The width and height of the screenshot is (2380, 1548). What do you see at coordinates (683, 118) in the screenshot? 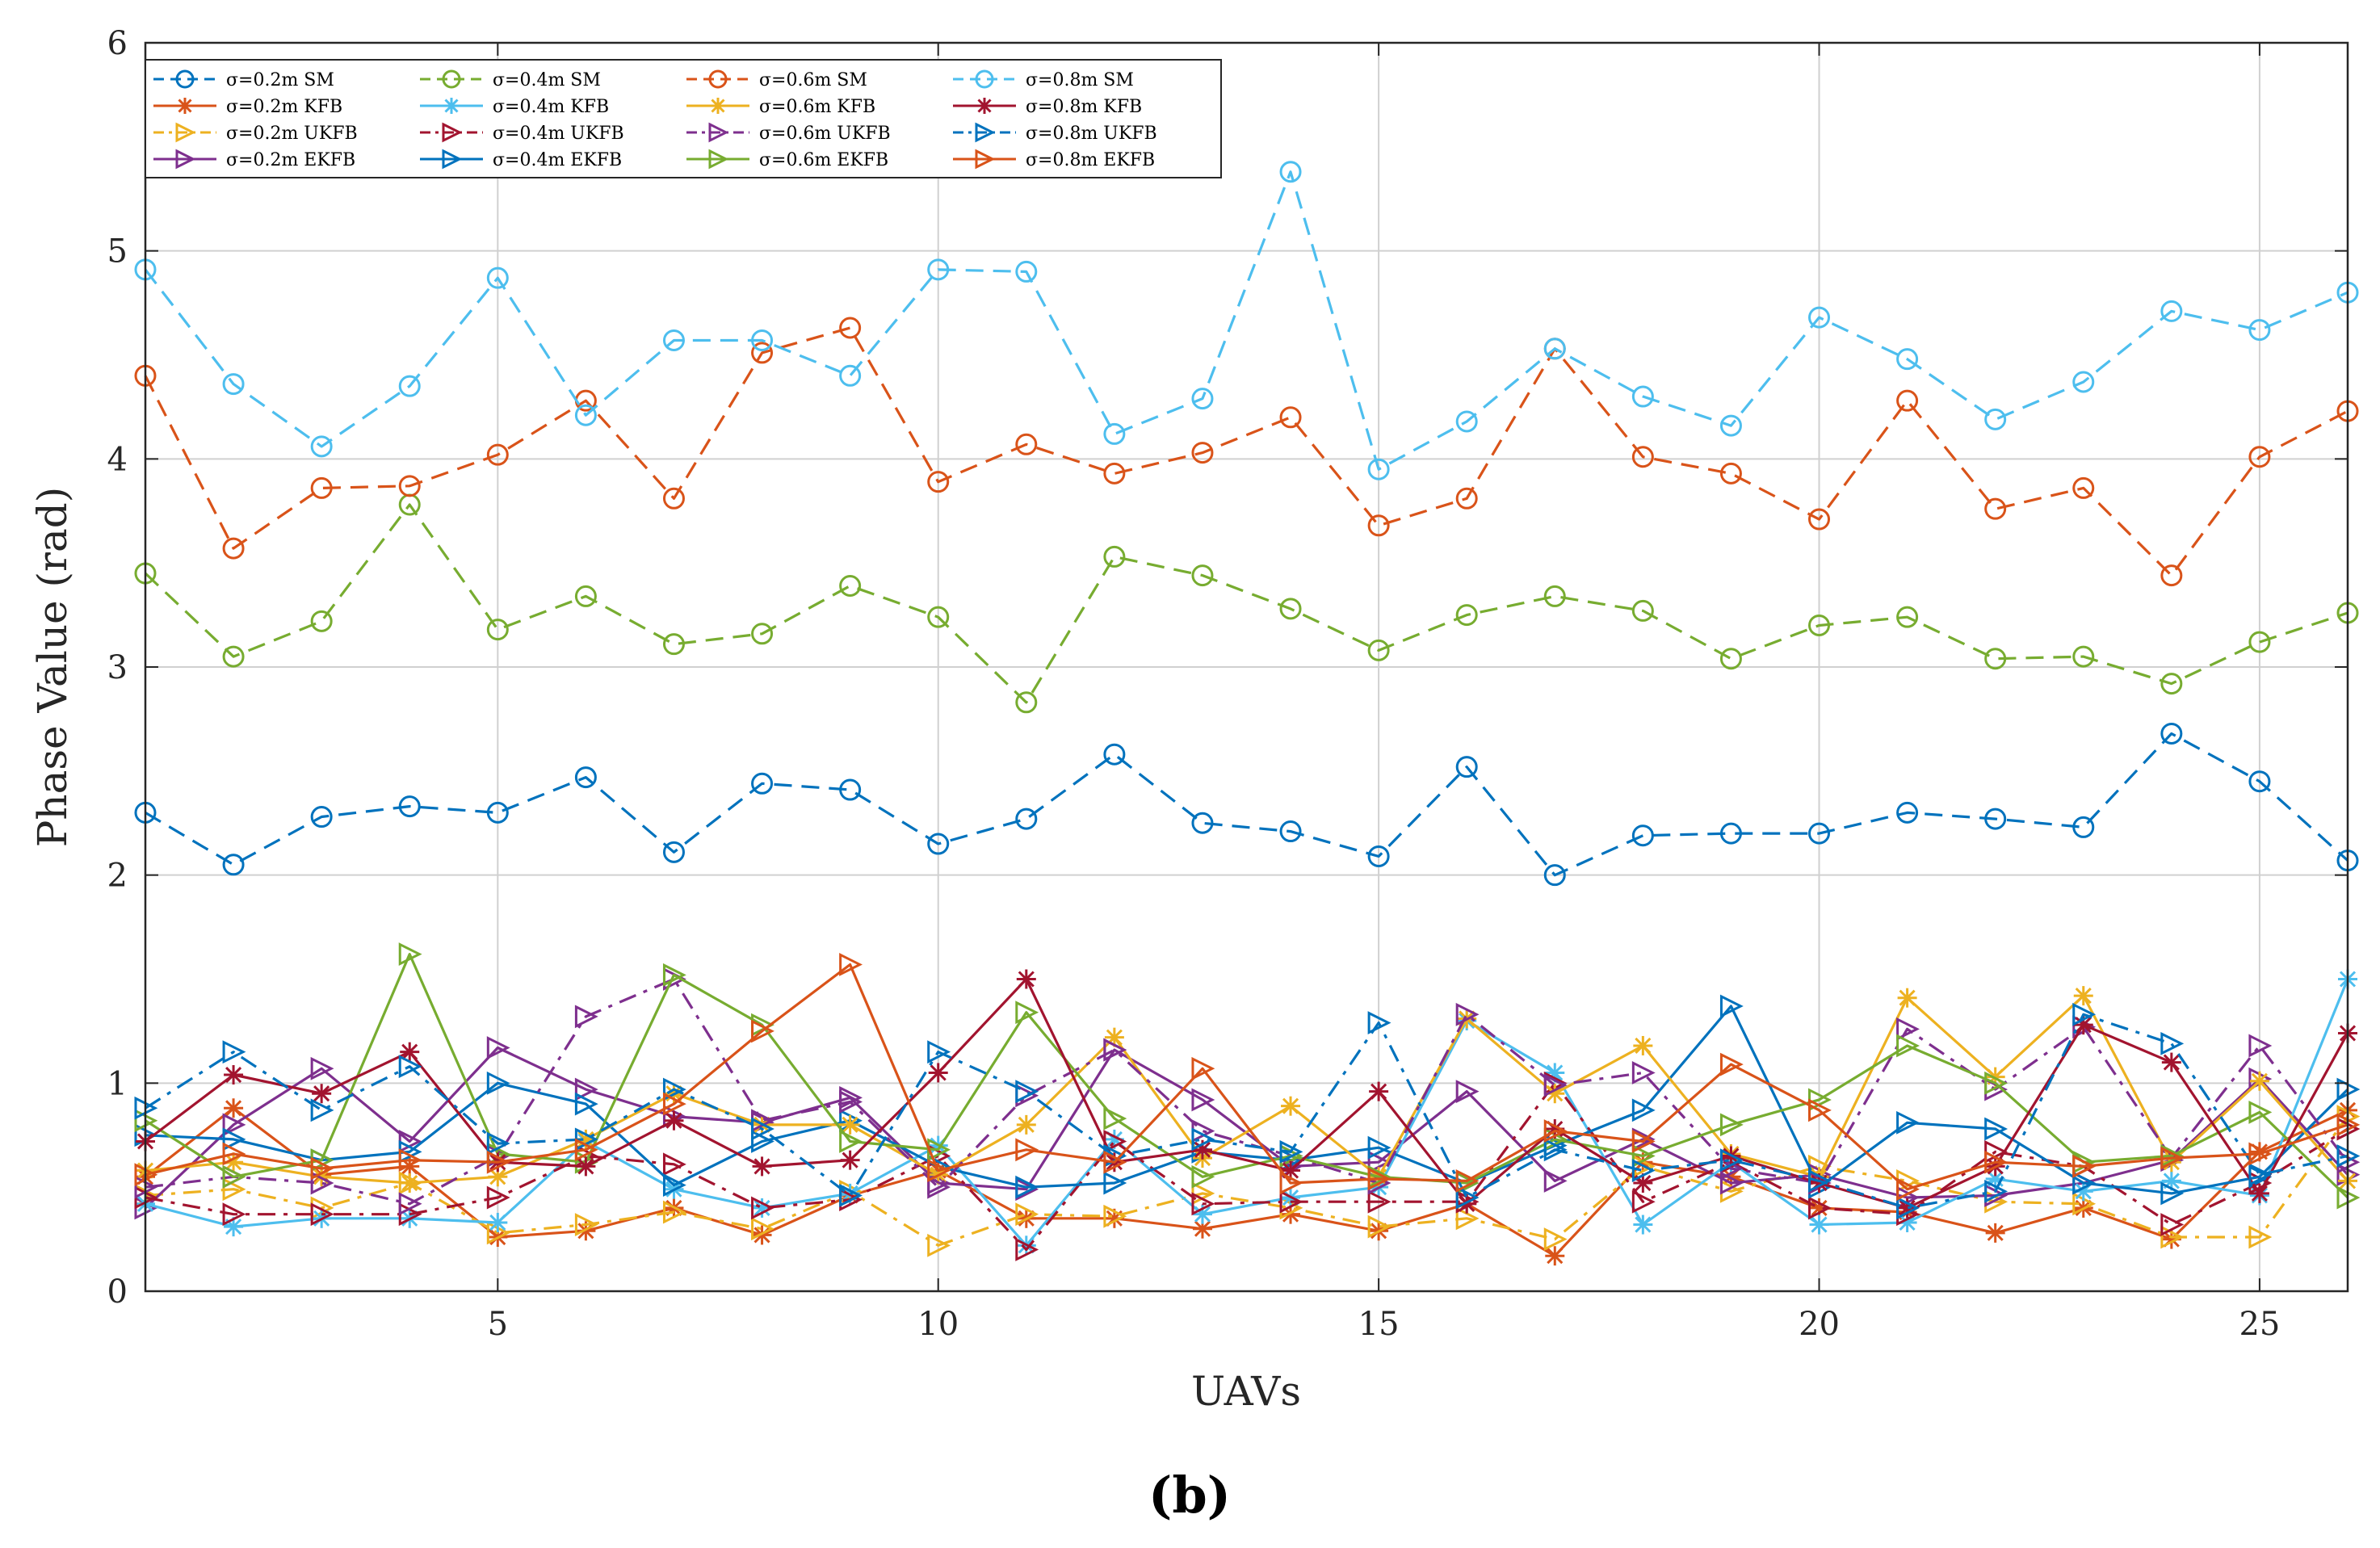
I see `legend-box` at bounding box center [683, 118].